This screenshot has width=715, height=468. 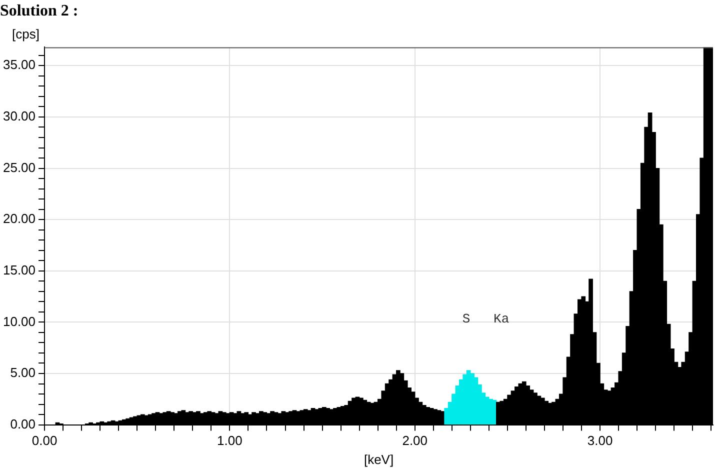 What do you see at coordinates (19, 167) in the screenshot?
I see `y-tick-label: 25.00` at bounding box center [19, 167].